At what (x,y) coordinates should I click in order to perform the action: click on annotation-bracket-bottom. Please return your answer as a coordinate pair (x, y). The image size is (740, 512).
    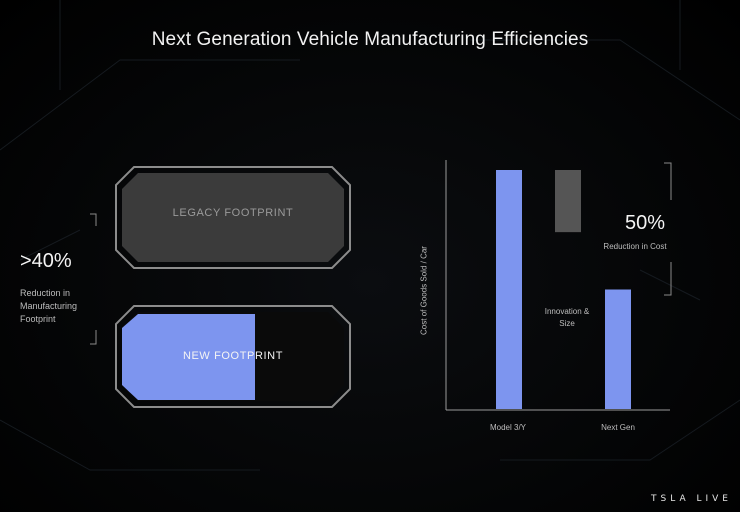
    Looking at the image, I should click on (668, 279).